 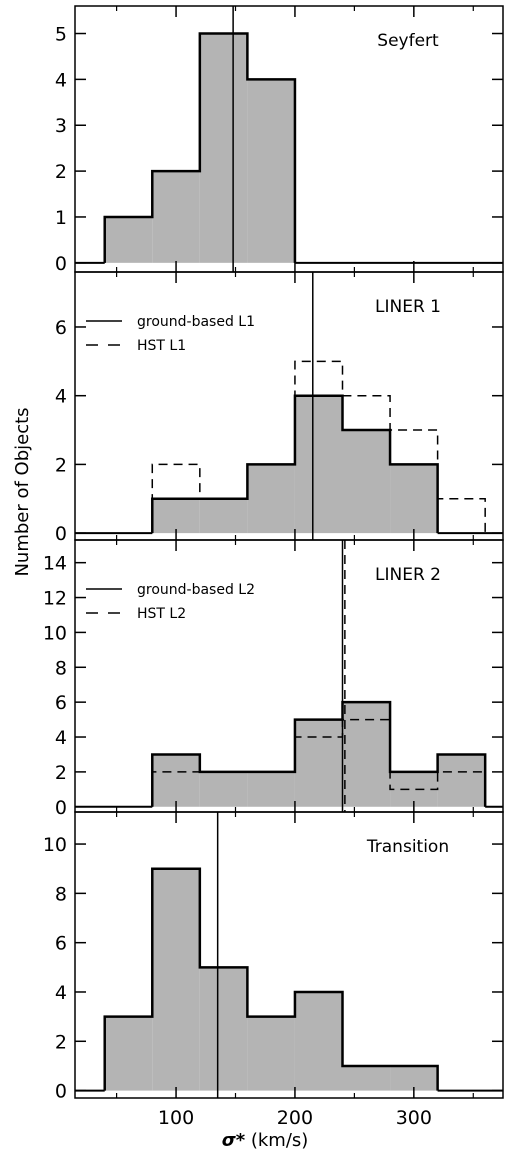 What do you see at coordinates (176, 1118) in the screenshot?
I see `x-tick-label: 100` at bounding box center [176, 1118].